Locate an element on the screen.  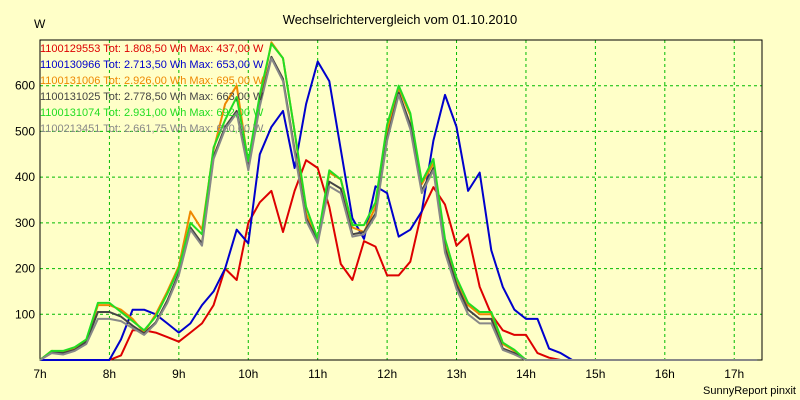
y-tick-label: 400 is located at coordinates (25, 177).